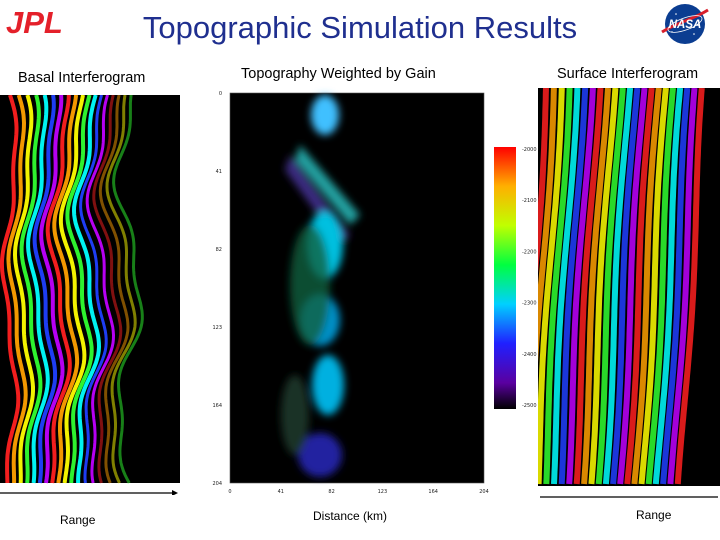 The width and height of the screenshot is (720, 540). I want to click on colorbar-tick-label: -2100, so click(529, 201).